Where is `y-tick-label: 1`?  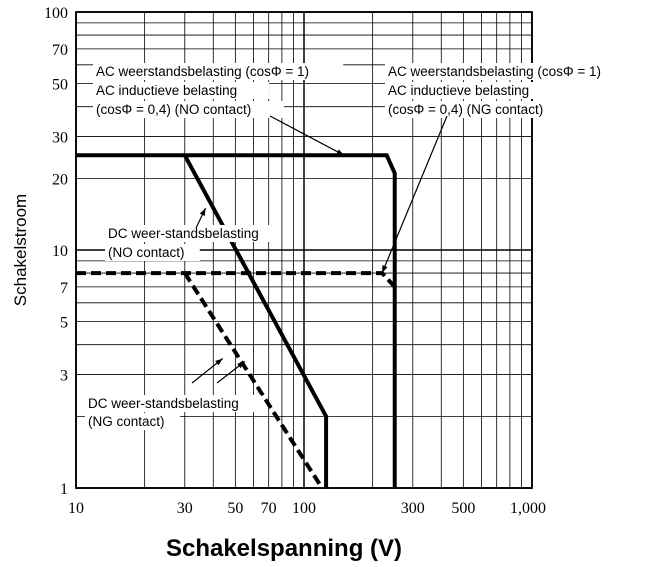 y-tick-label: 1 is located at coordinates (64, 489).